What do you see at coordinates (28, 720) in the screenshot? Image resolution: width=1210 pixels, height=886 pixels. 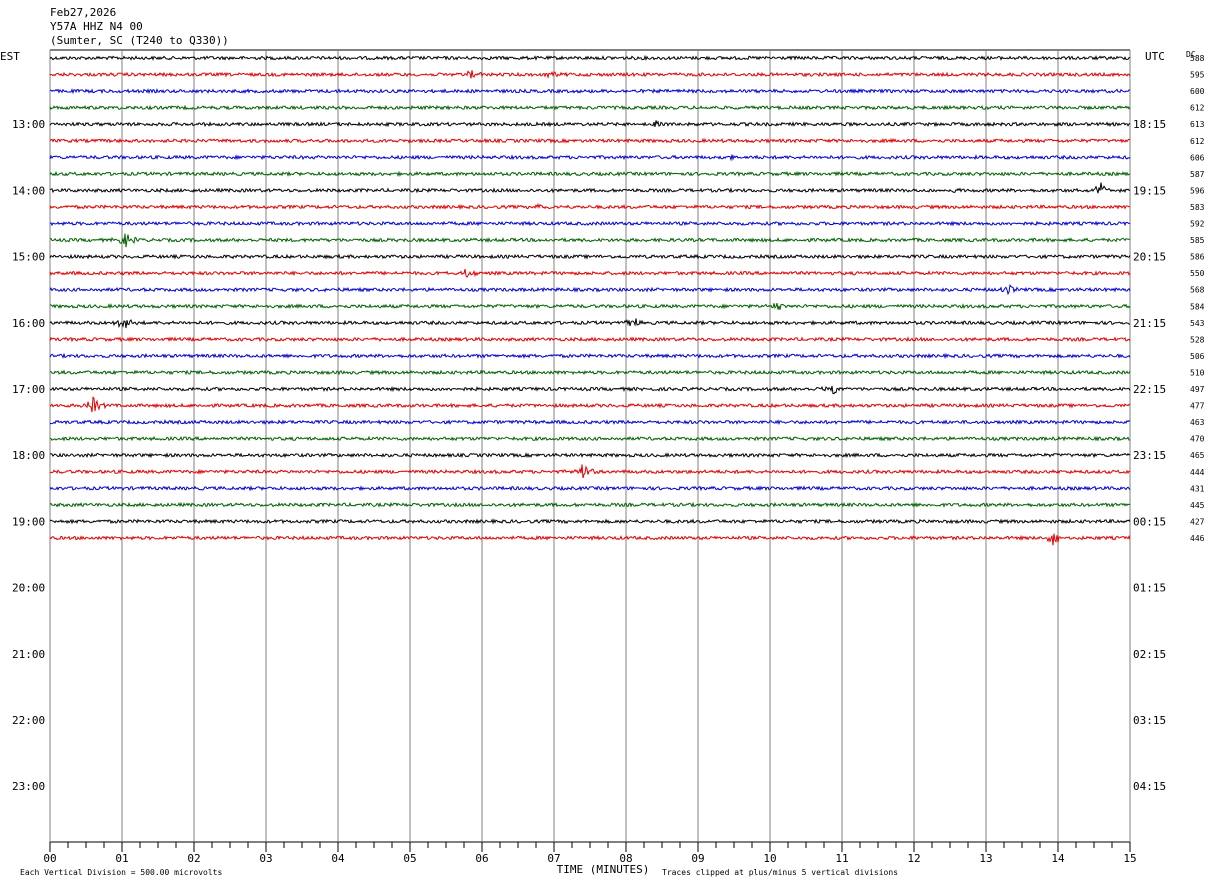 I see `left-hour-label: 22:00` at bounding box center [28, 720].